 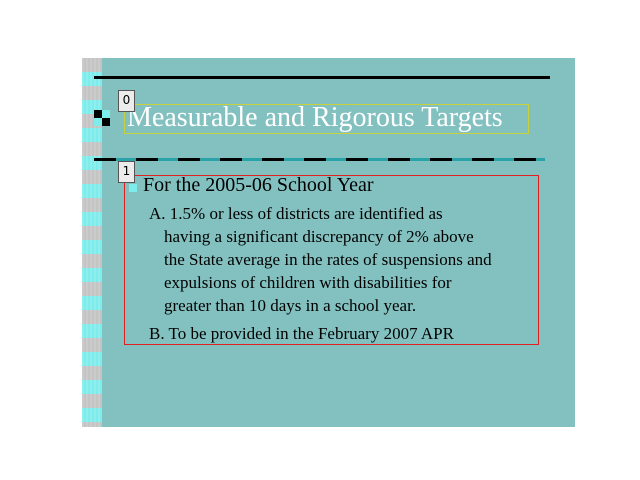 I want to click on top-rule-line, so click(x=322, y=77).